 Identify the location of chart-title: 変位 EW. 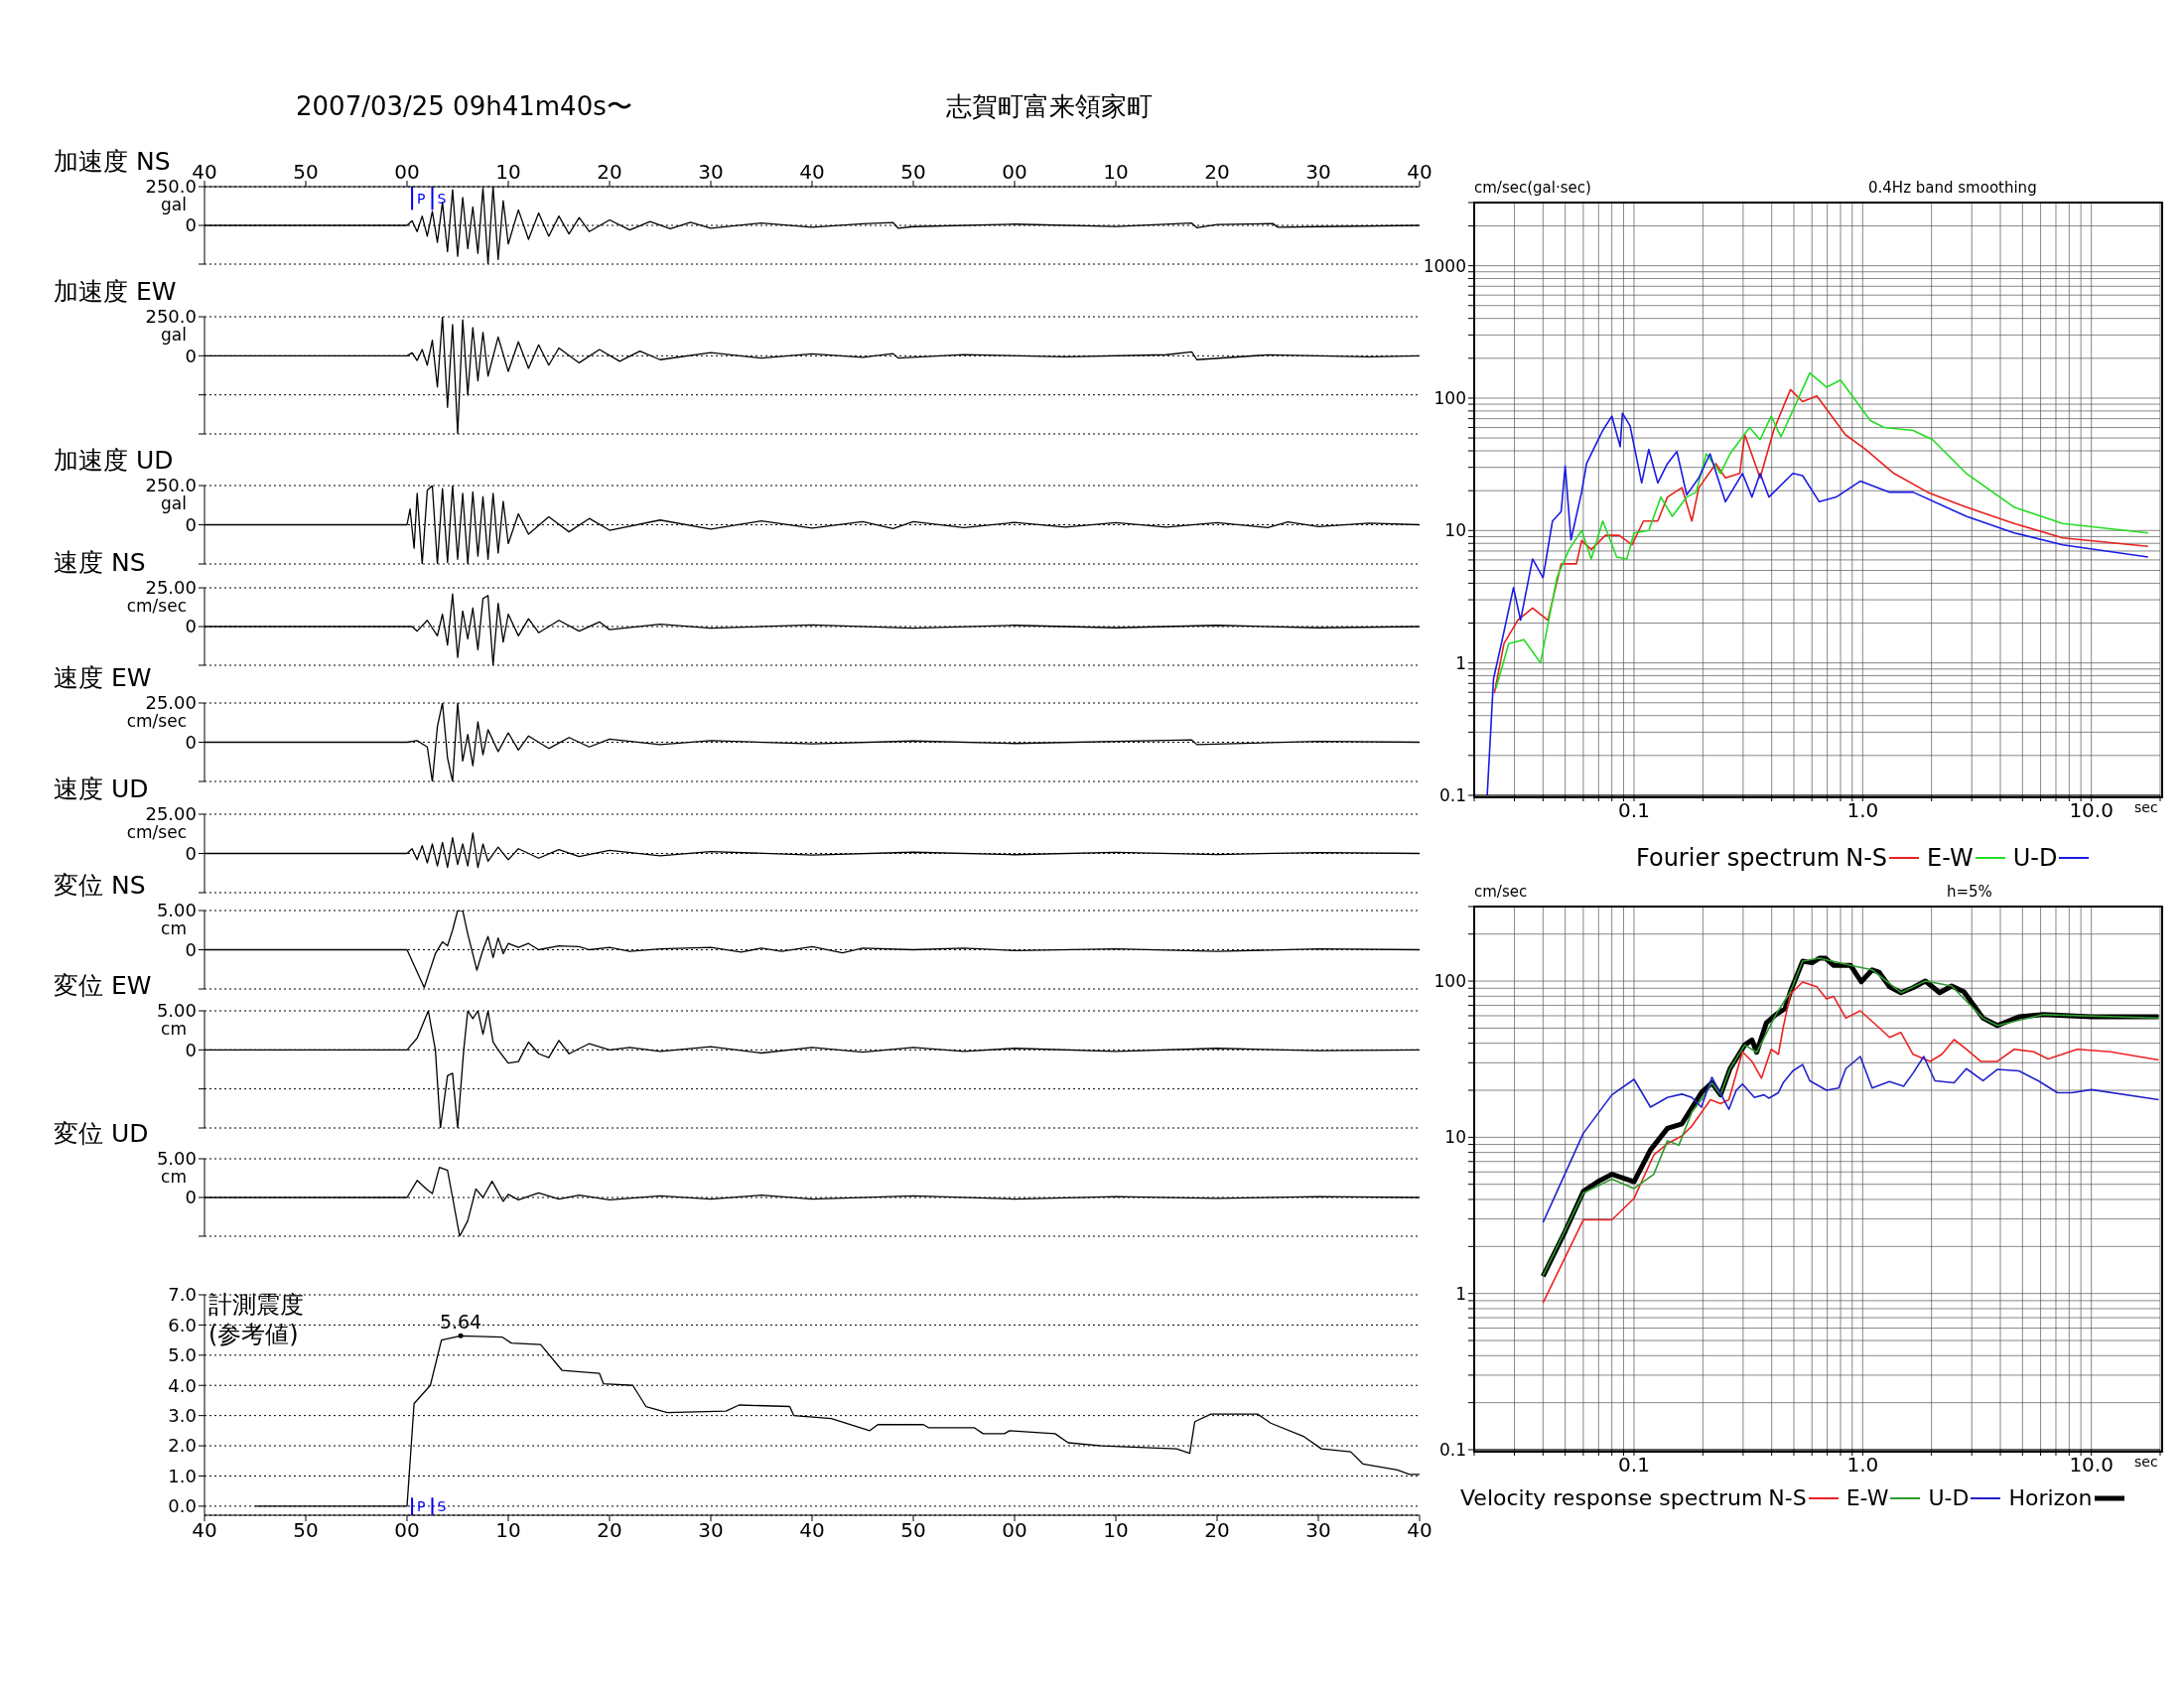
(103, 986).